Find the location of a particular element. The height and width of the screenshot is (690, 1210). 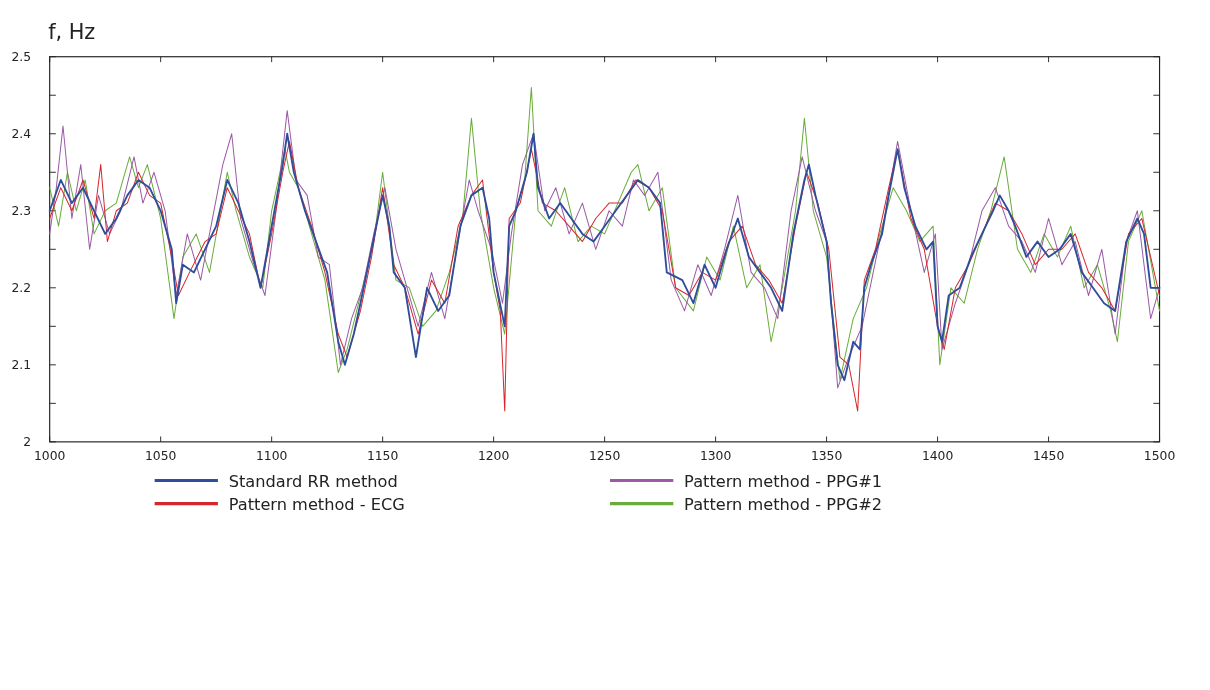

y-tick-label: 2.3 is located at coordinates (21, 211).